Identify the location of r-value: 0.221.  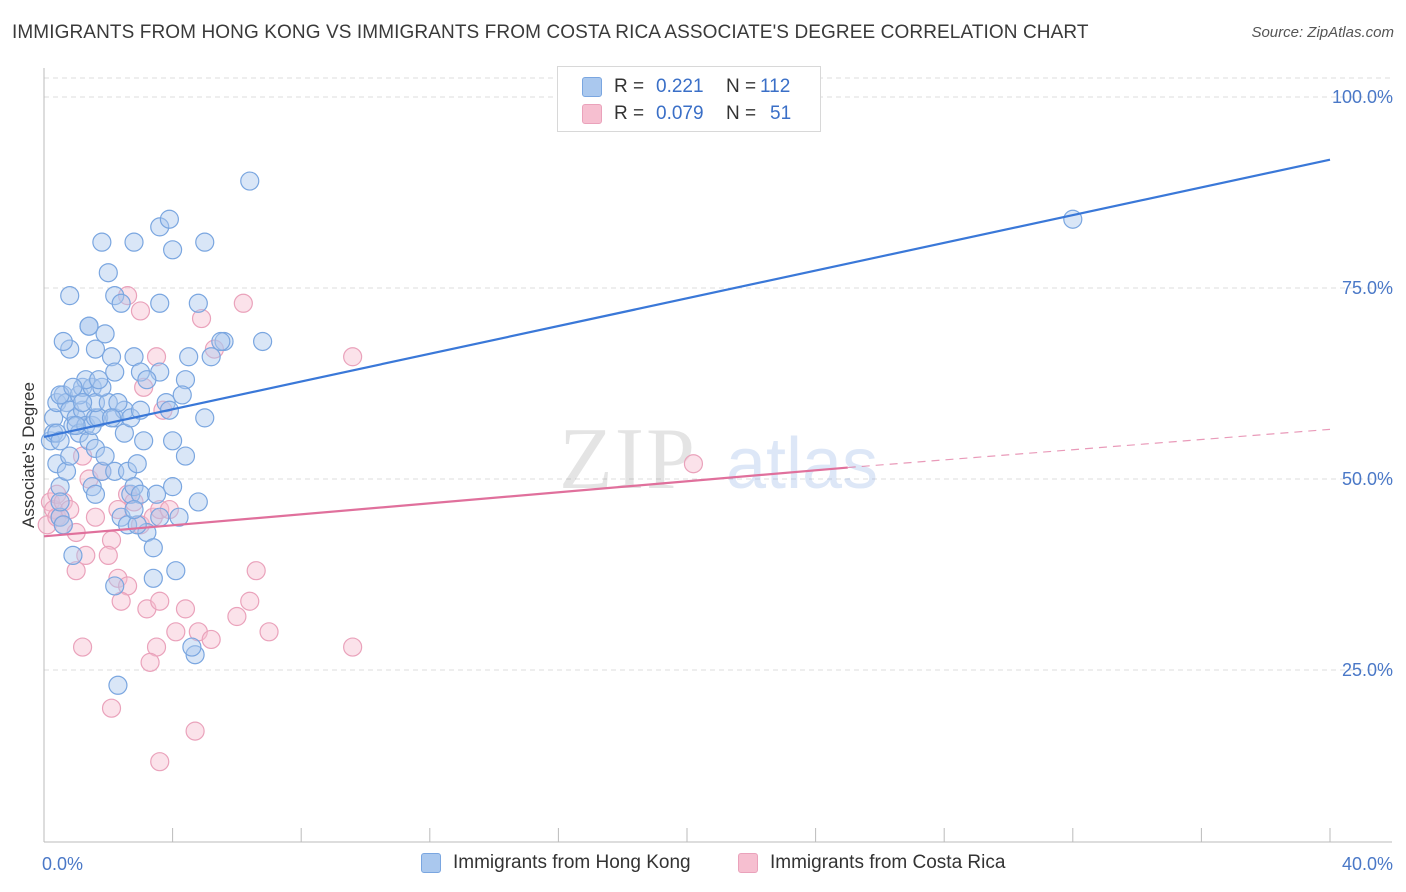
(680, 86).